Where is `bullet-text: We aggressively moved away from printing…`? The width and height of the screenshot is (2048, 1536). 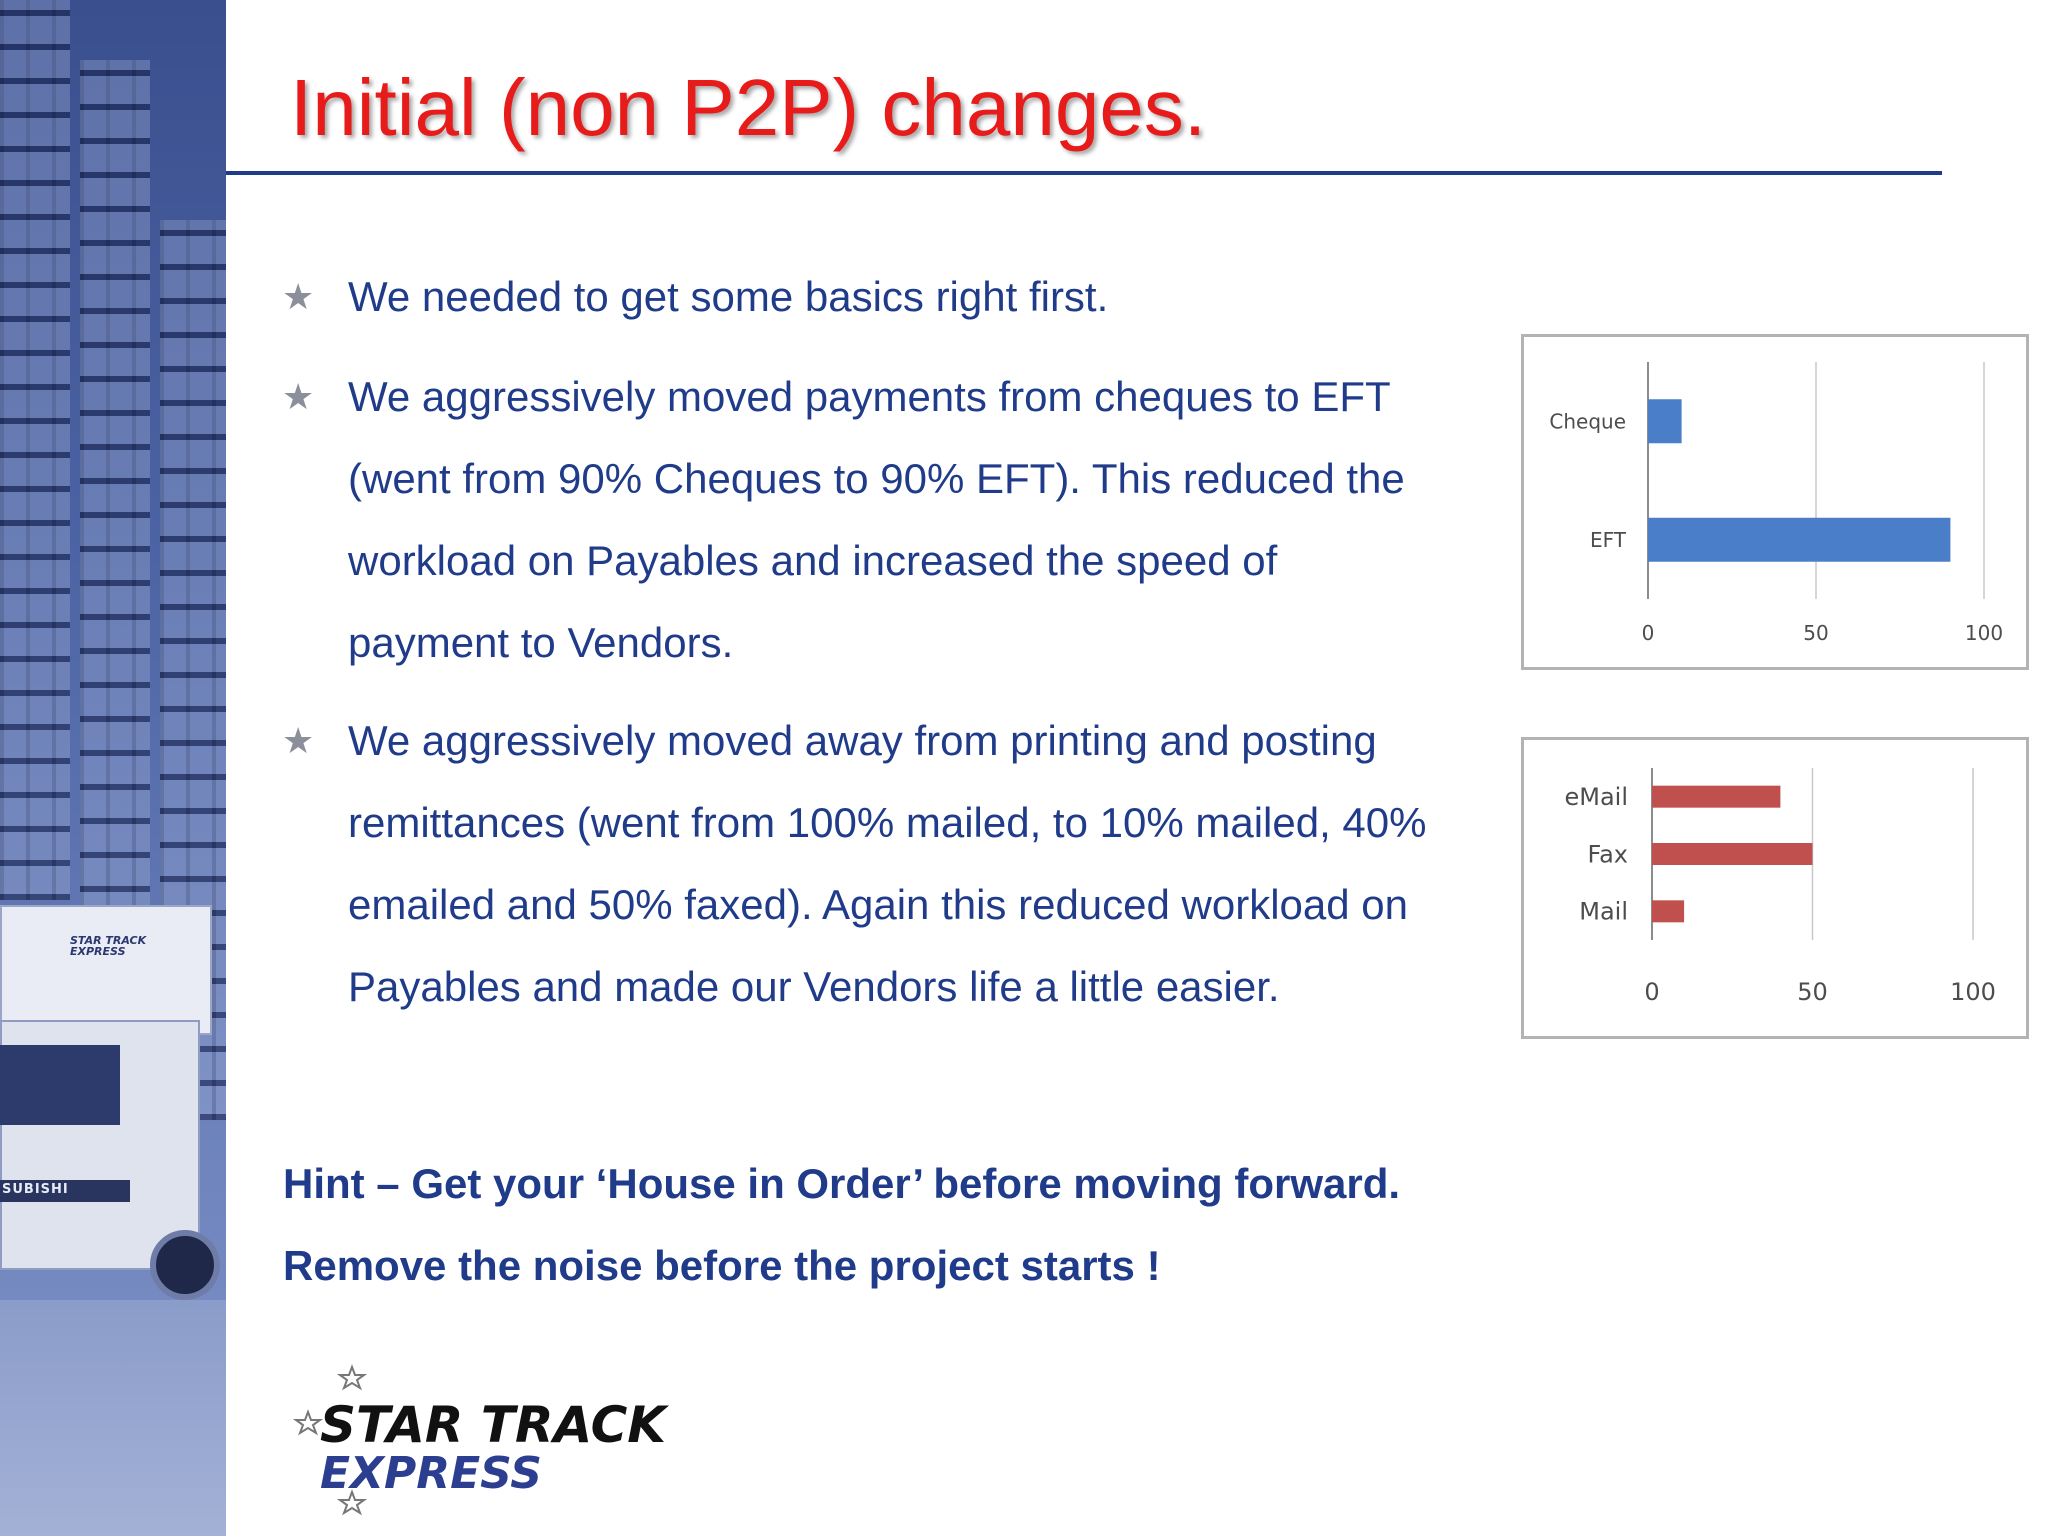
bullet-text: We aggressively moved away from printing… is located at coordinates (887, 864).